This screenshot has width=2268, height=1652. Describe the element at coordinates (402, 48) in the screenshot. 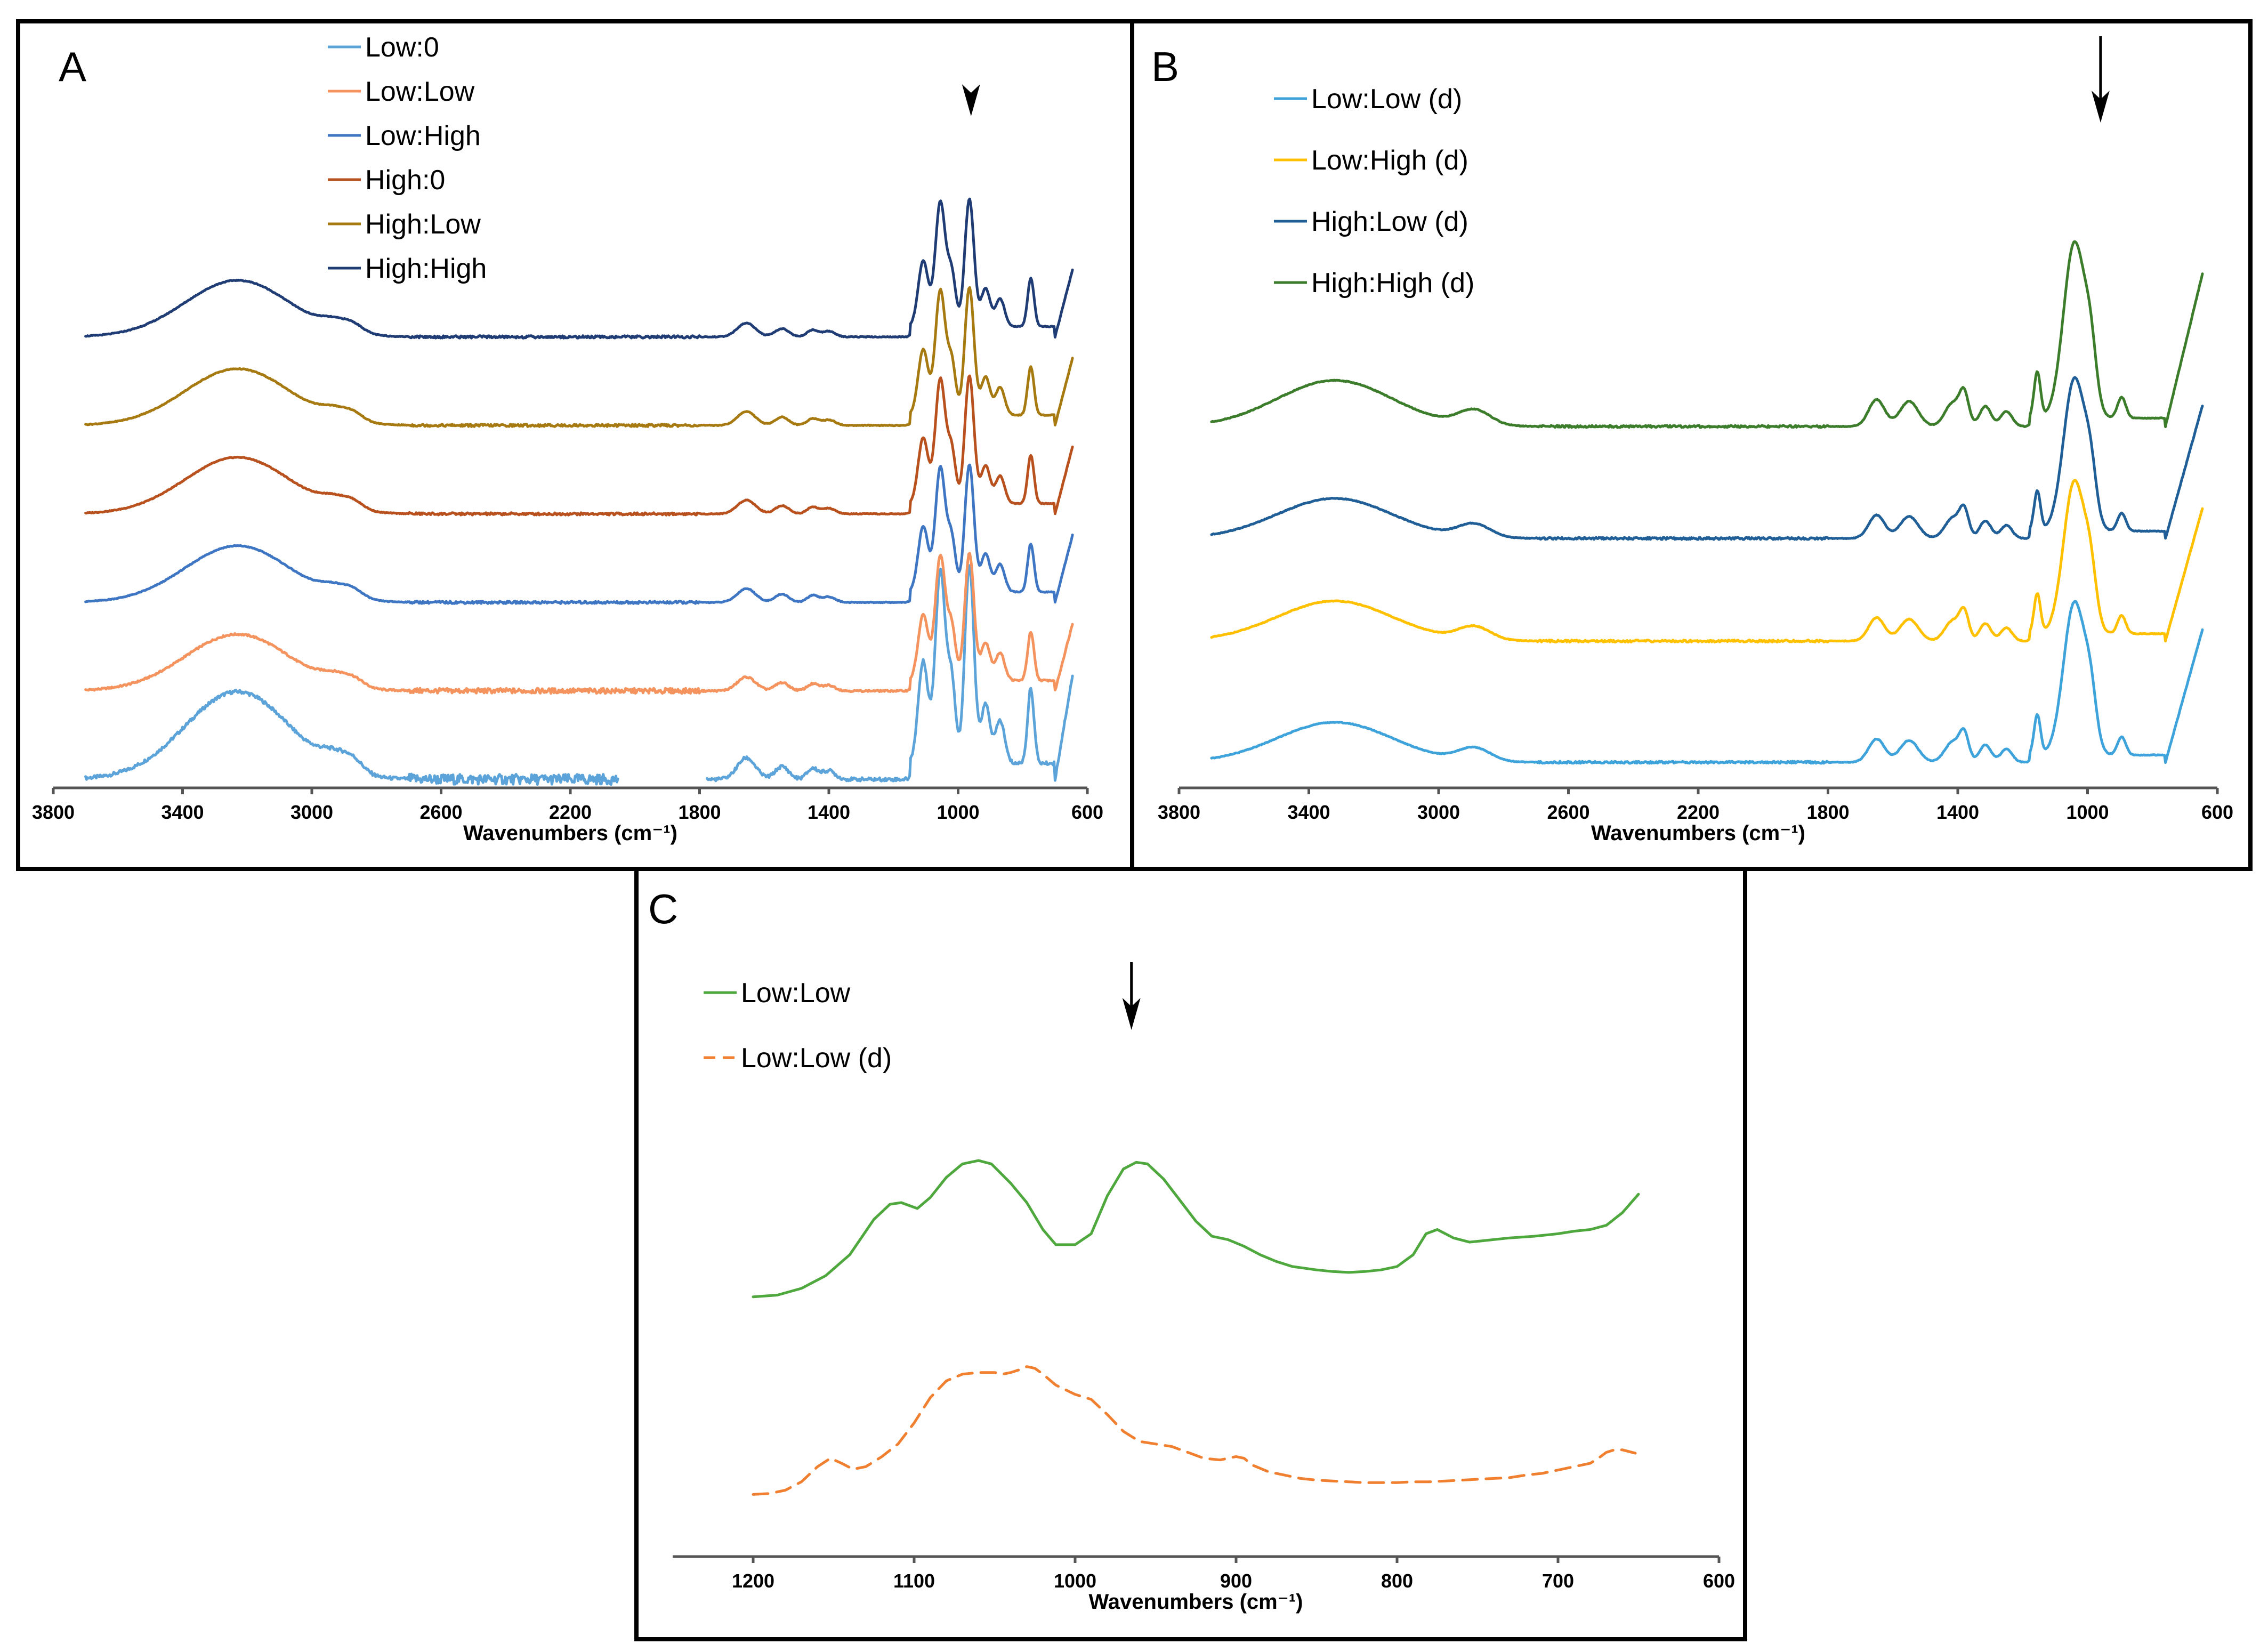

I see `legend-label: Low:0` at that location.